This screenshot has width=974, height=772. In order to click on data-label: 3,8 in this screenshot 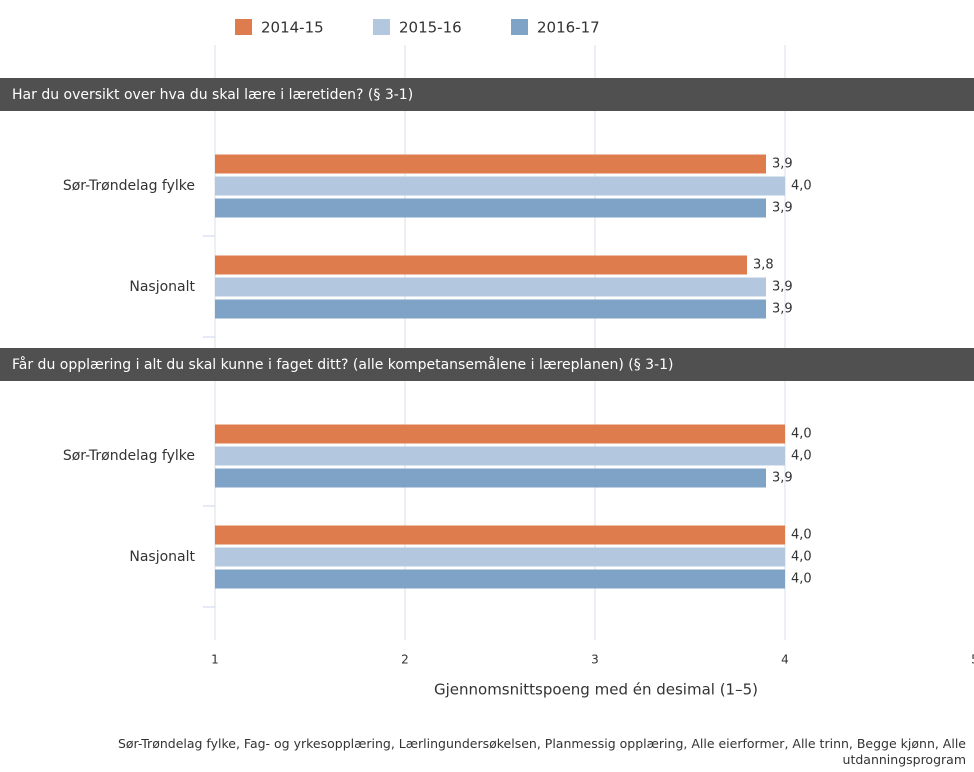, I will do `click(763, 265)`.